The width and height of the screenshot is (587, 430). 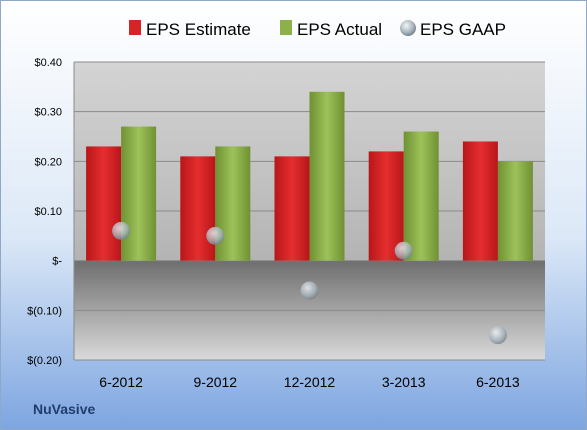 I want to click on y-tick-label: $(0.10), so click(x=44, y=311).